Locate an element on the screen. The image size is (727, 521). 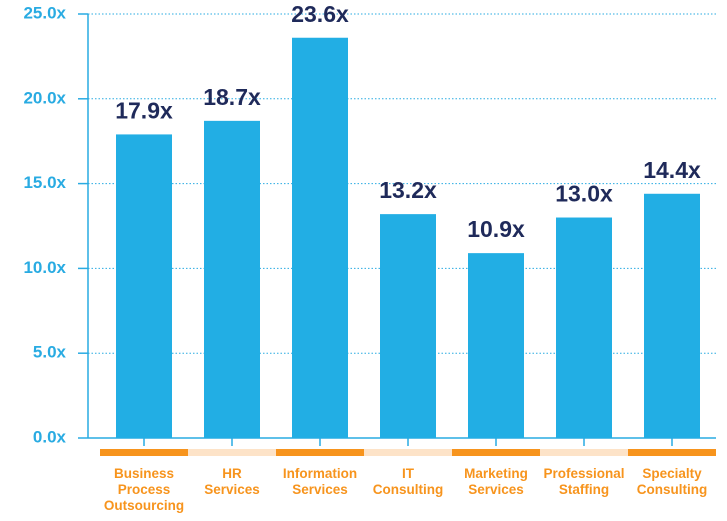
x-tick-label-line: HR is located at coordinates (232, 473).